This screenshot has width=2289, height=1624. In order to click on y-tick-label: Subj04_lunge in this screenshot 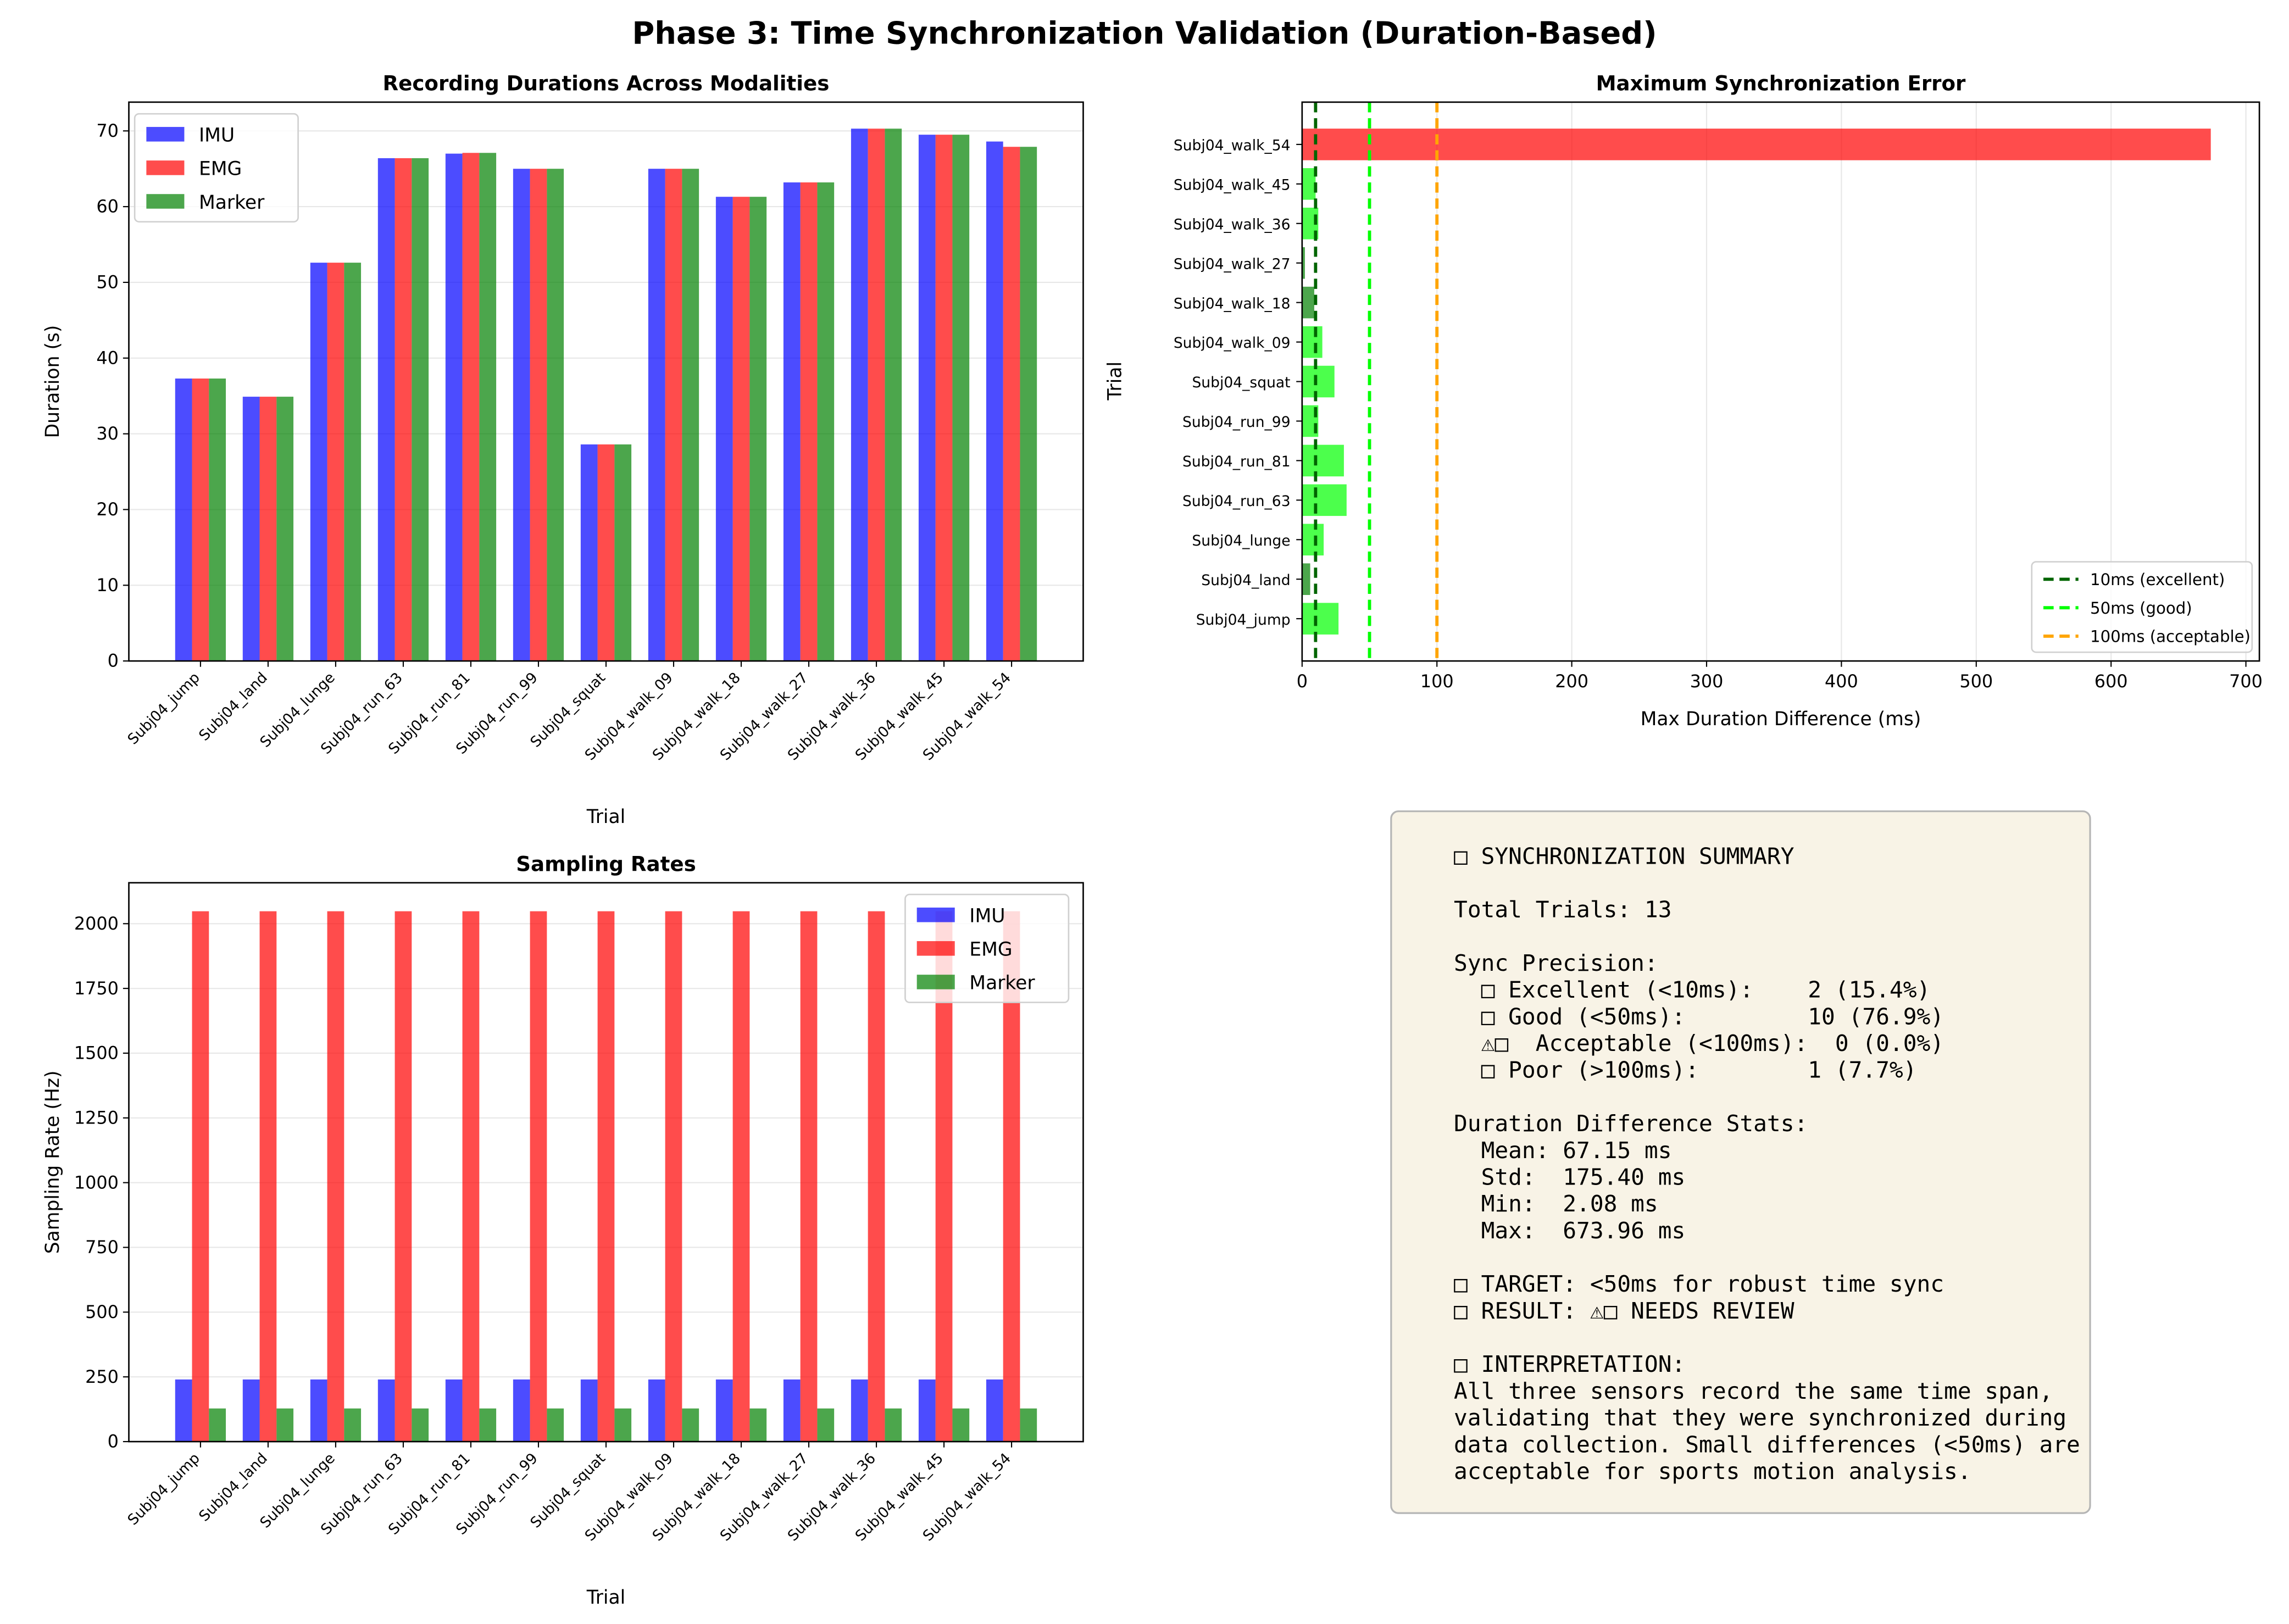, I will do `click(1241, 540)`.